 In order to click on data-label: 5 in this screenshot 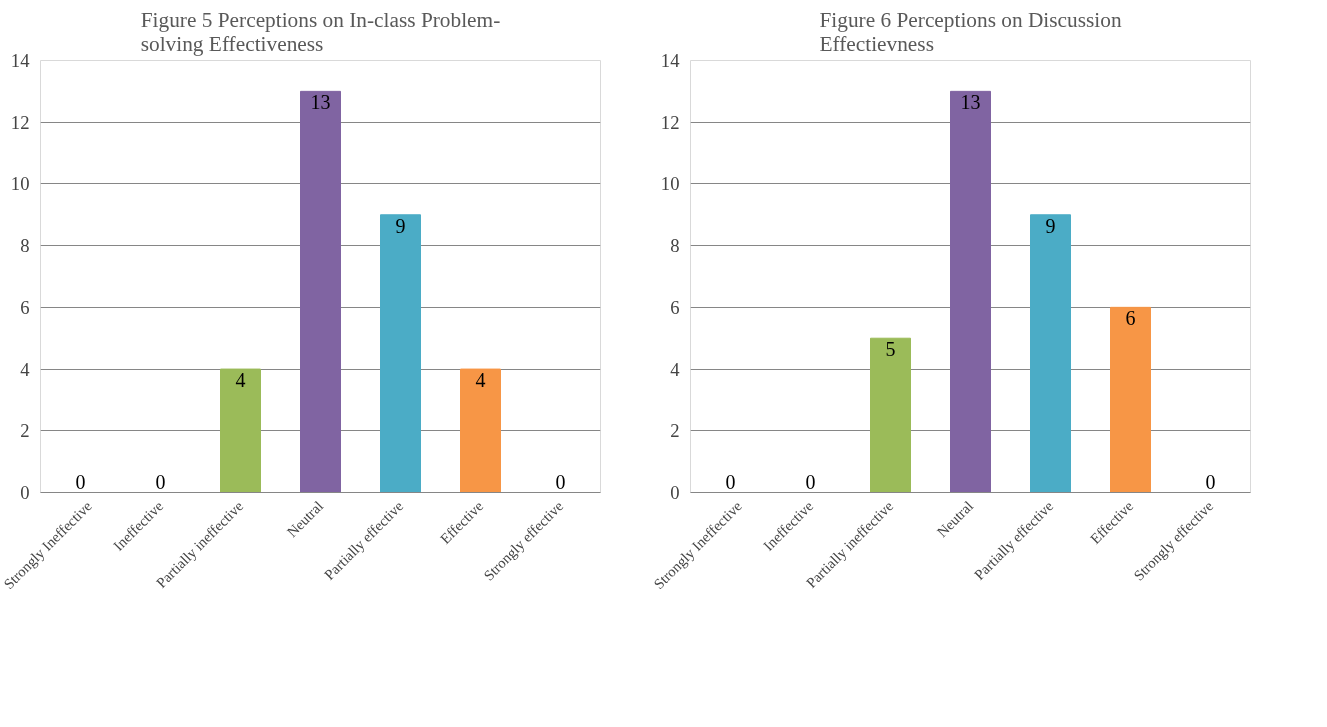, I will do `click(890, 349)`.